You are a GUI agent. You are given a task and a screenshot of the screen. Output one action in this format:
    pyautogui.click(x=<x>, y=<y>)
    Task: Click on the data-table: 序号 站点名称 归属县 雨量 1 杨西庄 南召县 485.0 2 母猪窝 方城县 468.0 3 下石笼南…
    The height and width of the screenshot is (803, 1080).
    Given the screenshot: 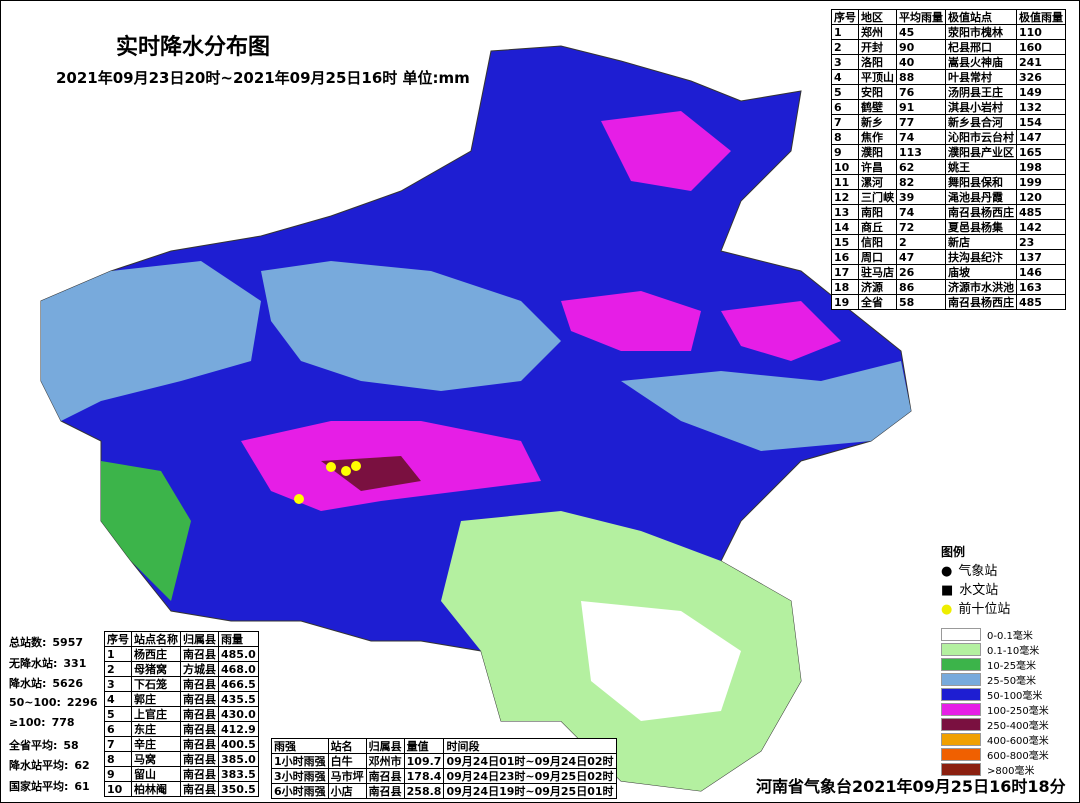 What is the action you would take?
    pyautogui.click(x=181, y=714)
    